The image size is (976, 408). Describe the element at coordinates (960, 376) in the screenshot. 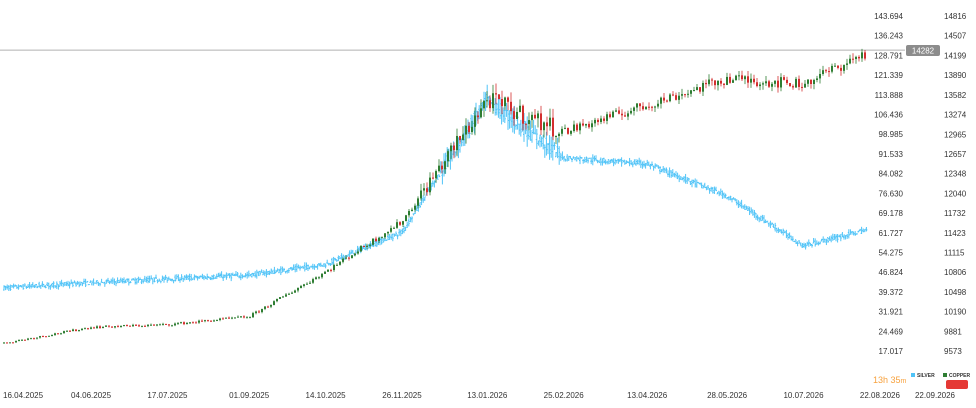

I see `legend-copper: COPPER` at that location.